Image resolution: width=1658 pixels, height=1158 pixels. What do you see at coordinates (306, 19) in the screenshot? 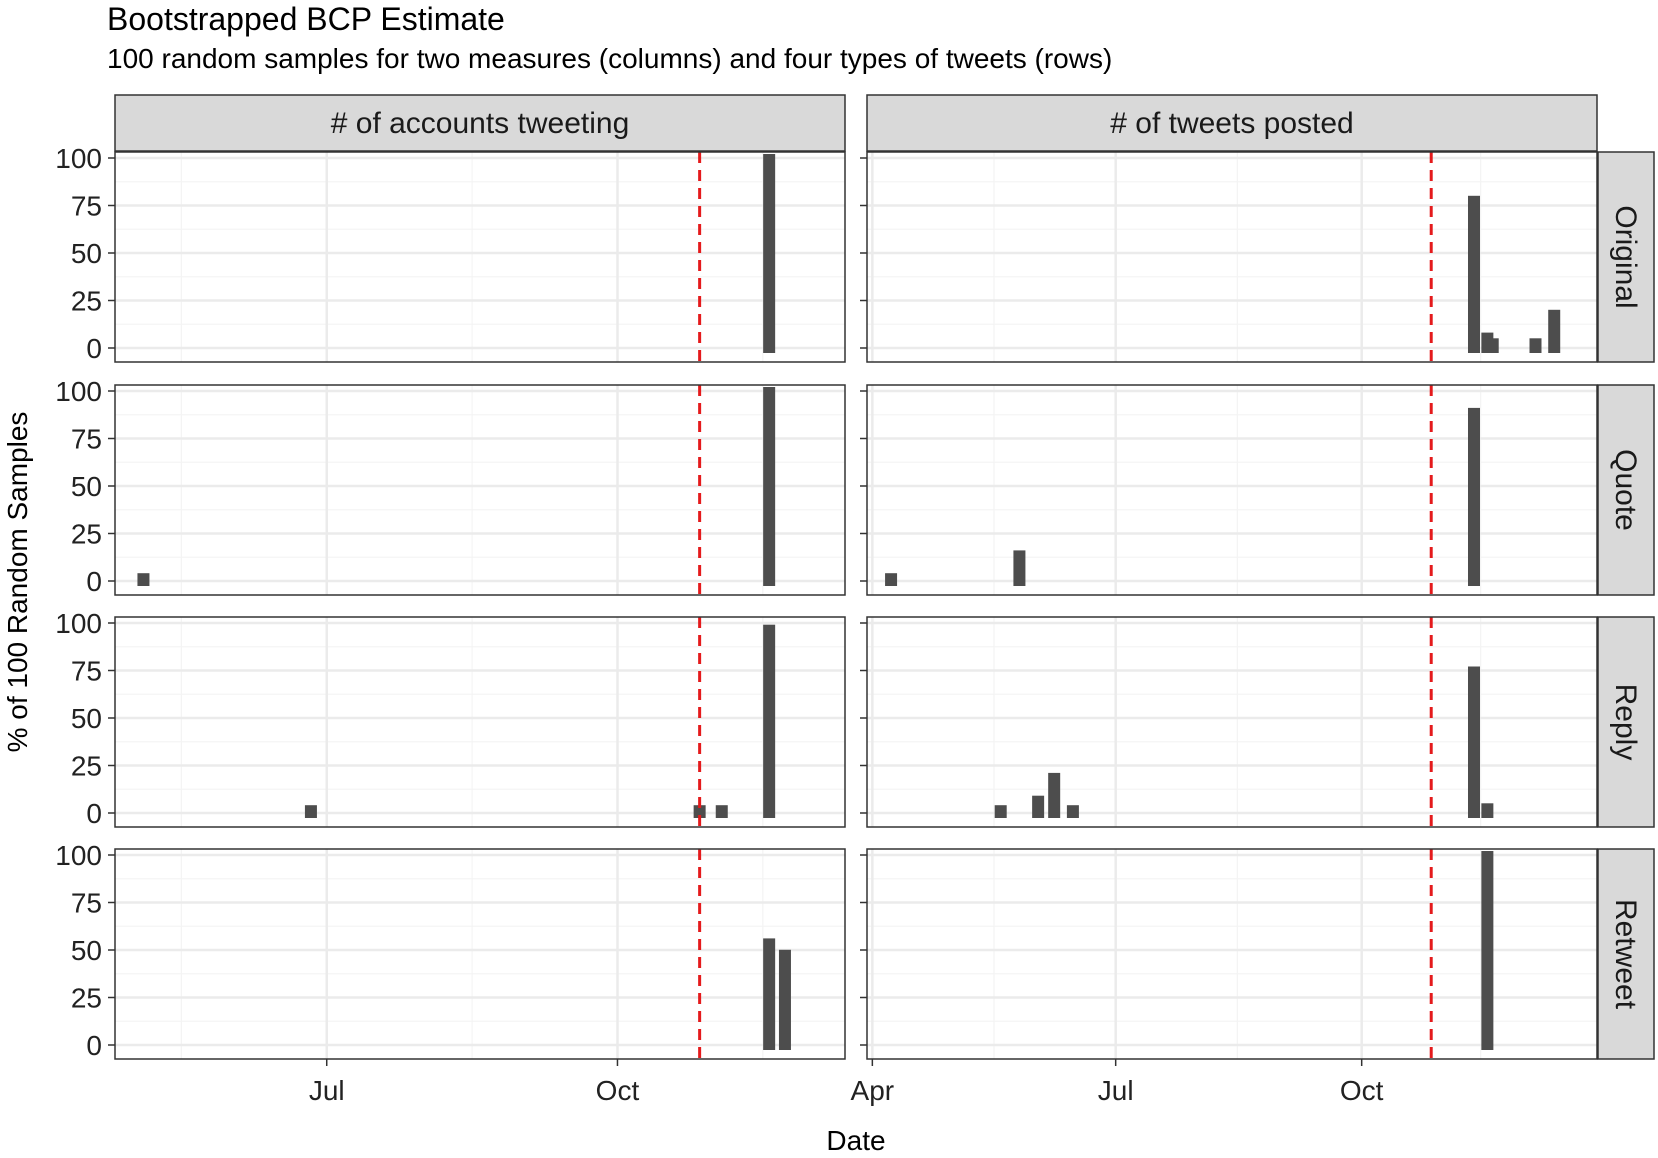
I see `chart-title: Bootstrapped BCP Estimate` at bounding box center [306, 19].